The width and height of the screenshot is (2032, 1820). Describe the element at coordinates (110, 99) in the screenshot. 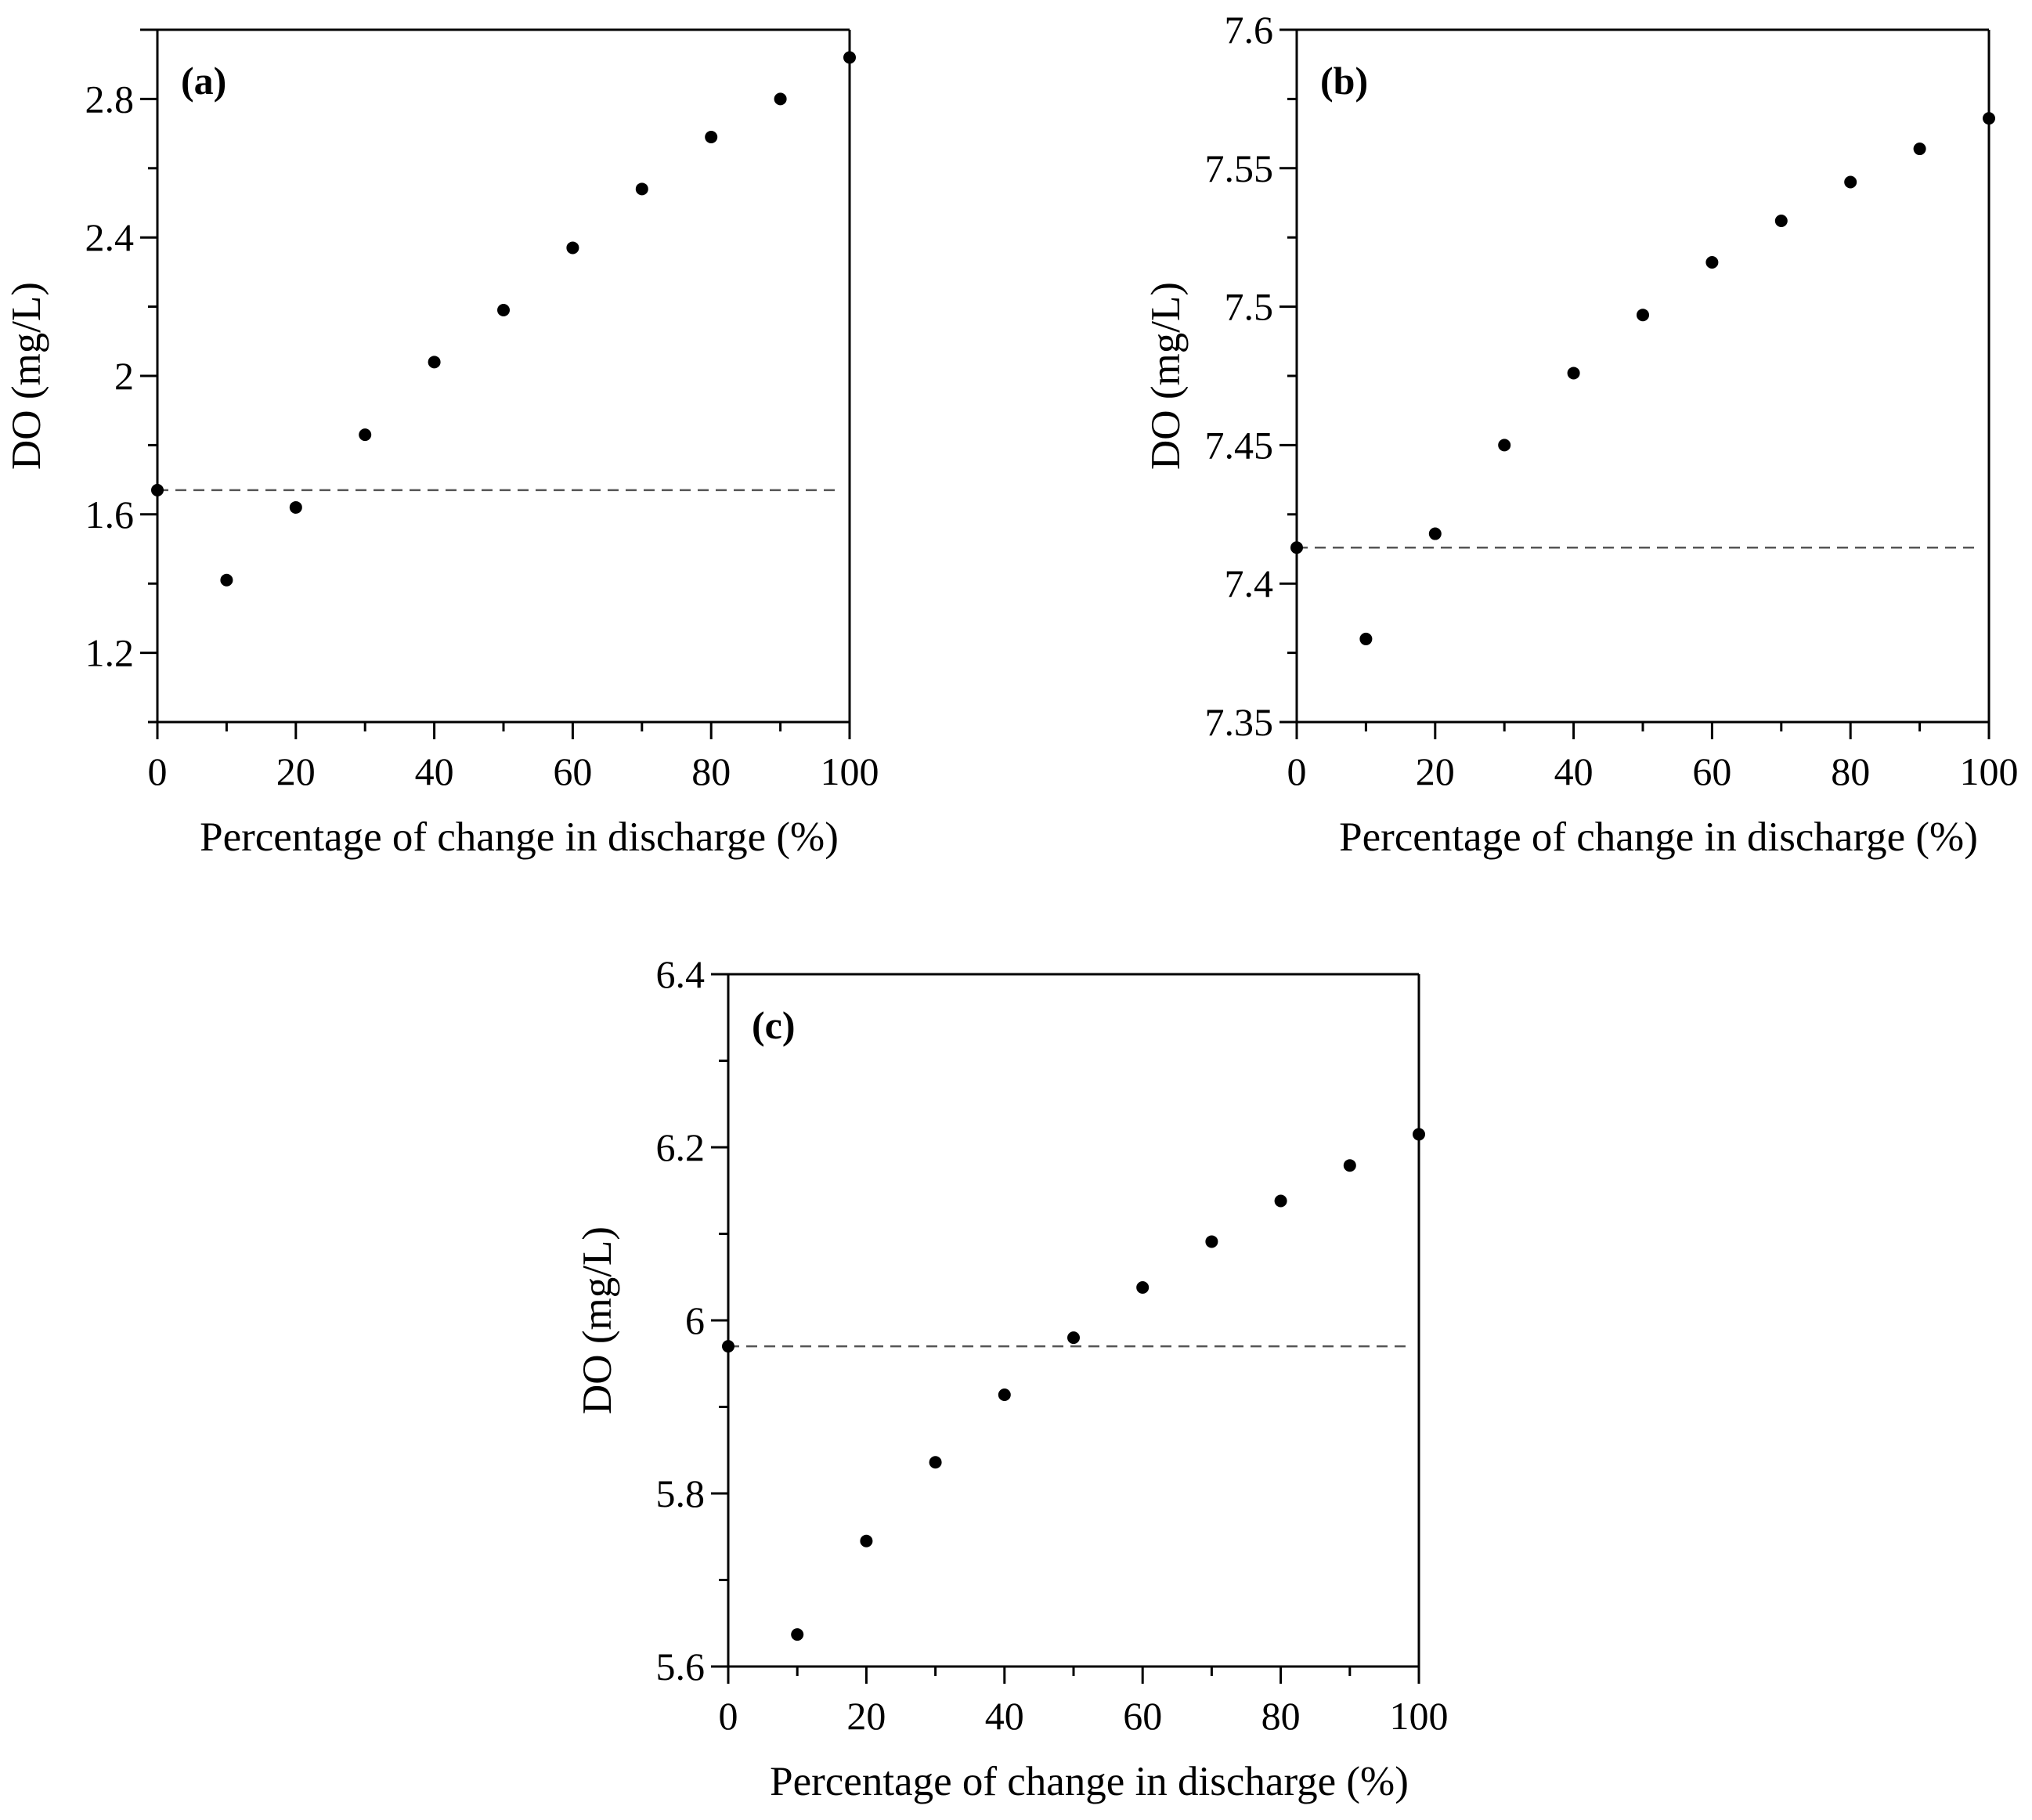

I see `y-tick-label: 2.8` at that location.